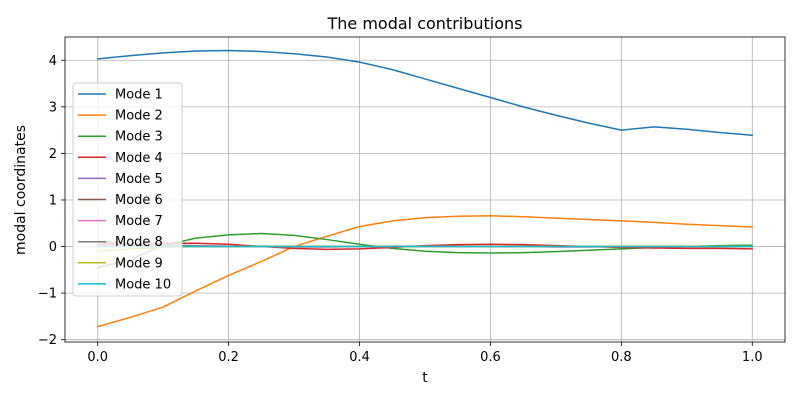 The width and height of the screenshot is (800, 400). Describe the element at coordinates (53, 154) in the screenshot. I see `y-tick-label: 2` at that location.